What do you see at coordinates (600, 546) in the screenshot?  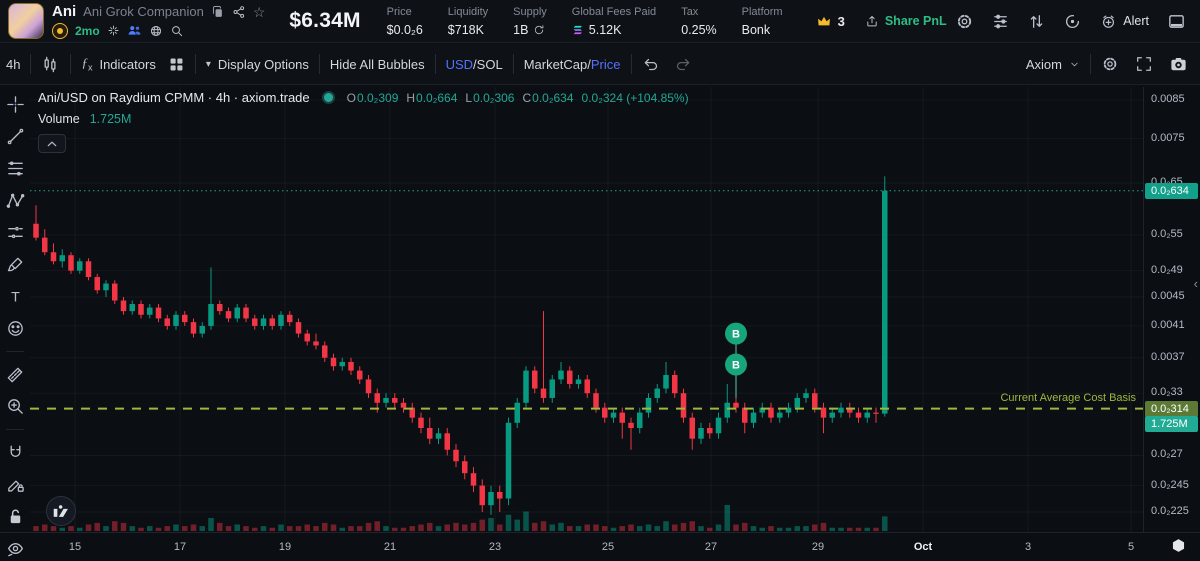 I see `time-axis: 15 17 19 21 23 25 27 29 Oct 3 5` at bounding box center [600, 546].